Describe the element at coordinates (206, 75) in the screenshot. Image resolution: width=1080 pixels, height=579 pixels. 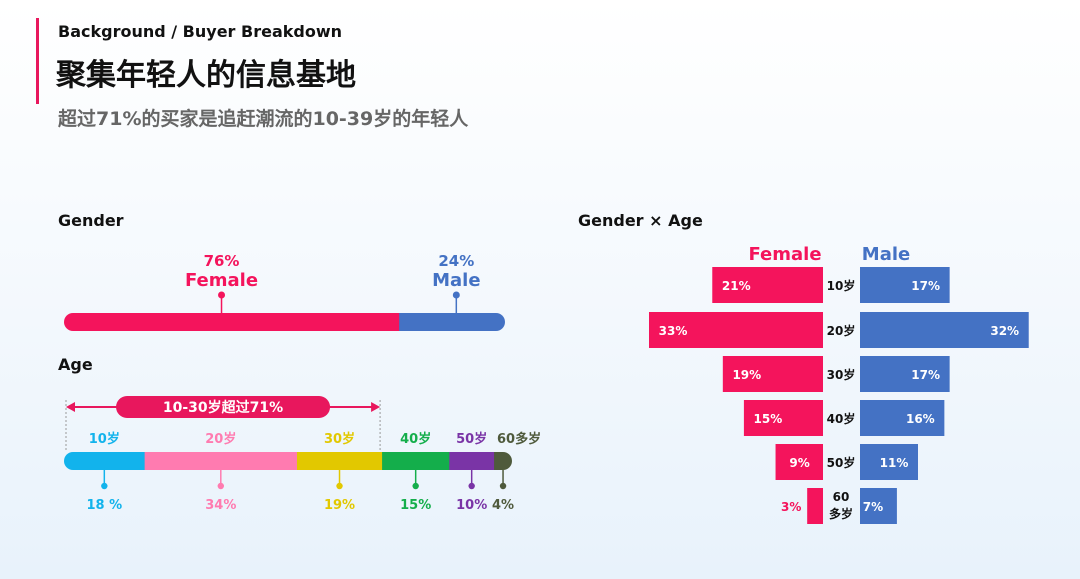
I see `page-title: 聚集年轻人的信息基地` at that location.